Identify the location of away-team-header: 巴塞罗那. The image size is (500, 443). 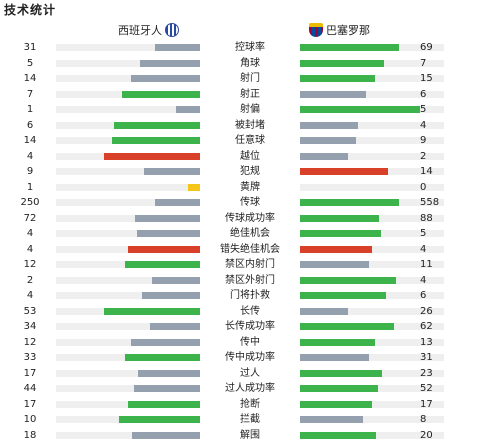
(338, 30).